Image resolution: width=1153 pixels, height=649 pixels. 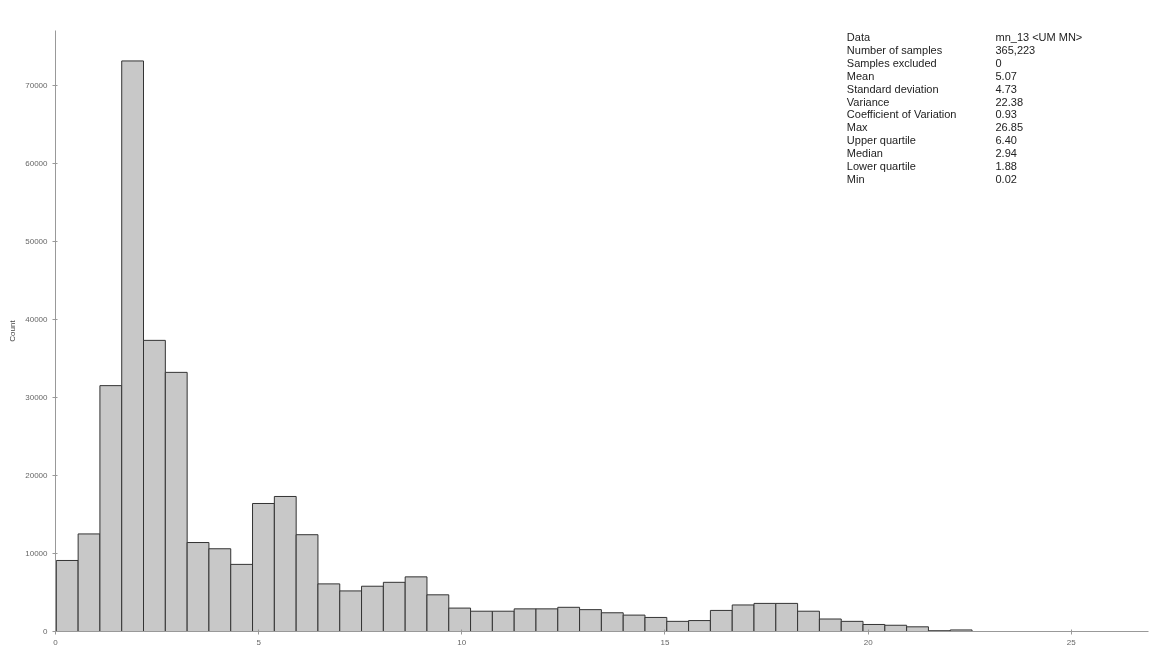 What do you see at coordinates (891, 62) in the screenshot?
I see `annotation: Samples excluded` at bounding box center [891, 62].